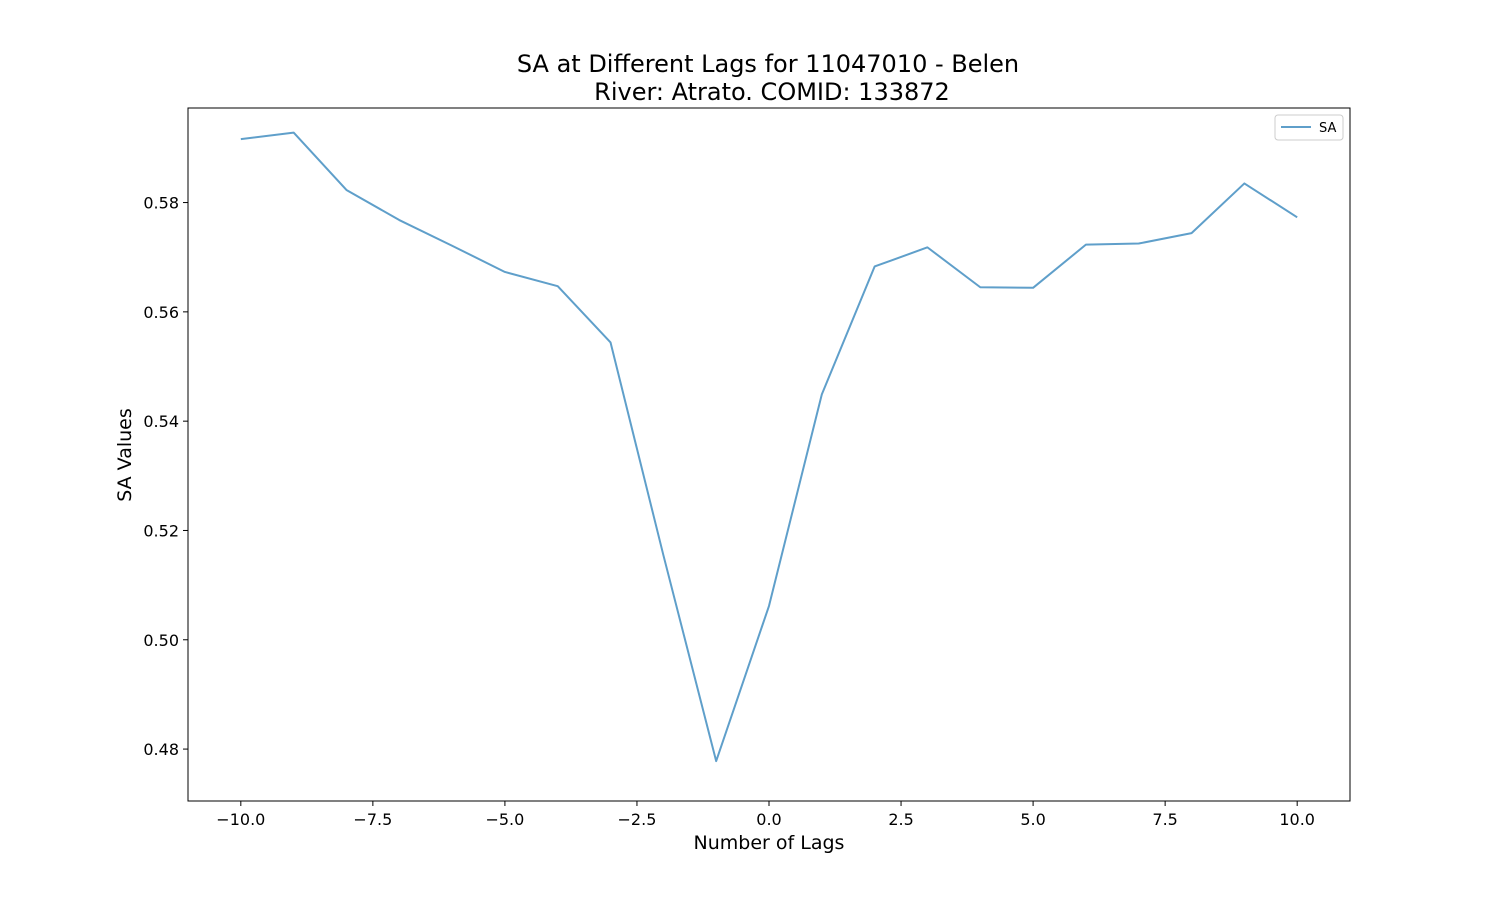 This screenshot has height=900, width=1500. What do you see at coordinates (1297, 819) in the screenshot?
I see `x-tick-label: 10.0` at bounding box center [1297, 819].